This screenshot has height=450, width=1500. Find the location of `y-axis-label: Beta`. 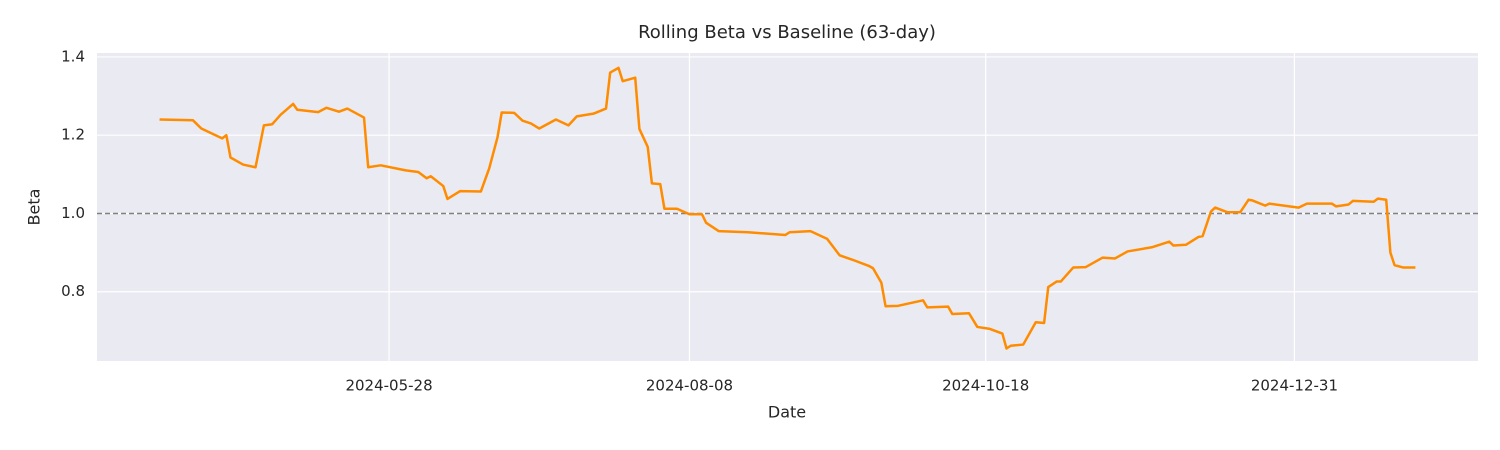

y-axis-label: Beta is located at coordinates (34, 207).